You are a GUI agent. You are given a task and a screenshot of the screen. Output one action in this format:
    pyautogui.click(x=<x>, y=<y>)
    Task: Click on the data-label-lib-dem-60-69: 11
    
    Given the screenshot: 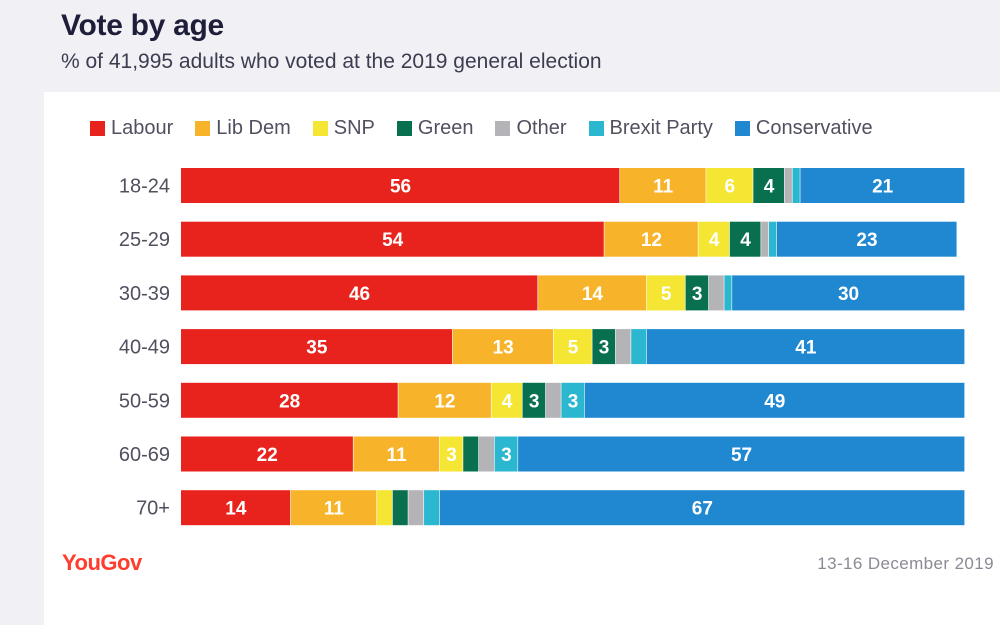 What is the action you would take?
    pyautogui.click(x=397, y=455)
    